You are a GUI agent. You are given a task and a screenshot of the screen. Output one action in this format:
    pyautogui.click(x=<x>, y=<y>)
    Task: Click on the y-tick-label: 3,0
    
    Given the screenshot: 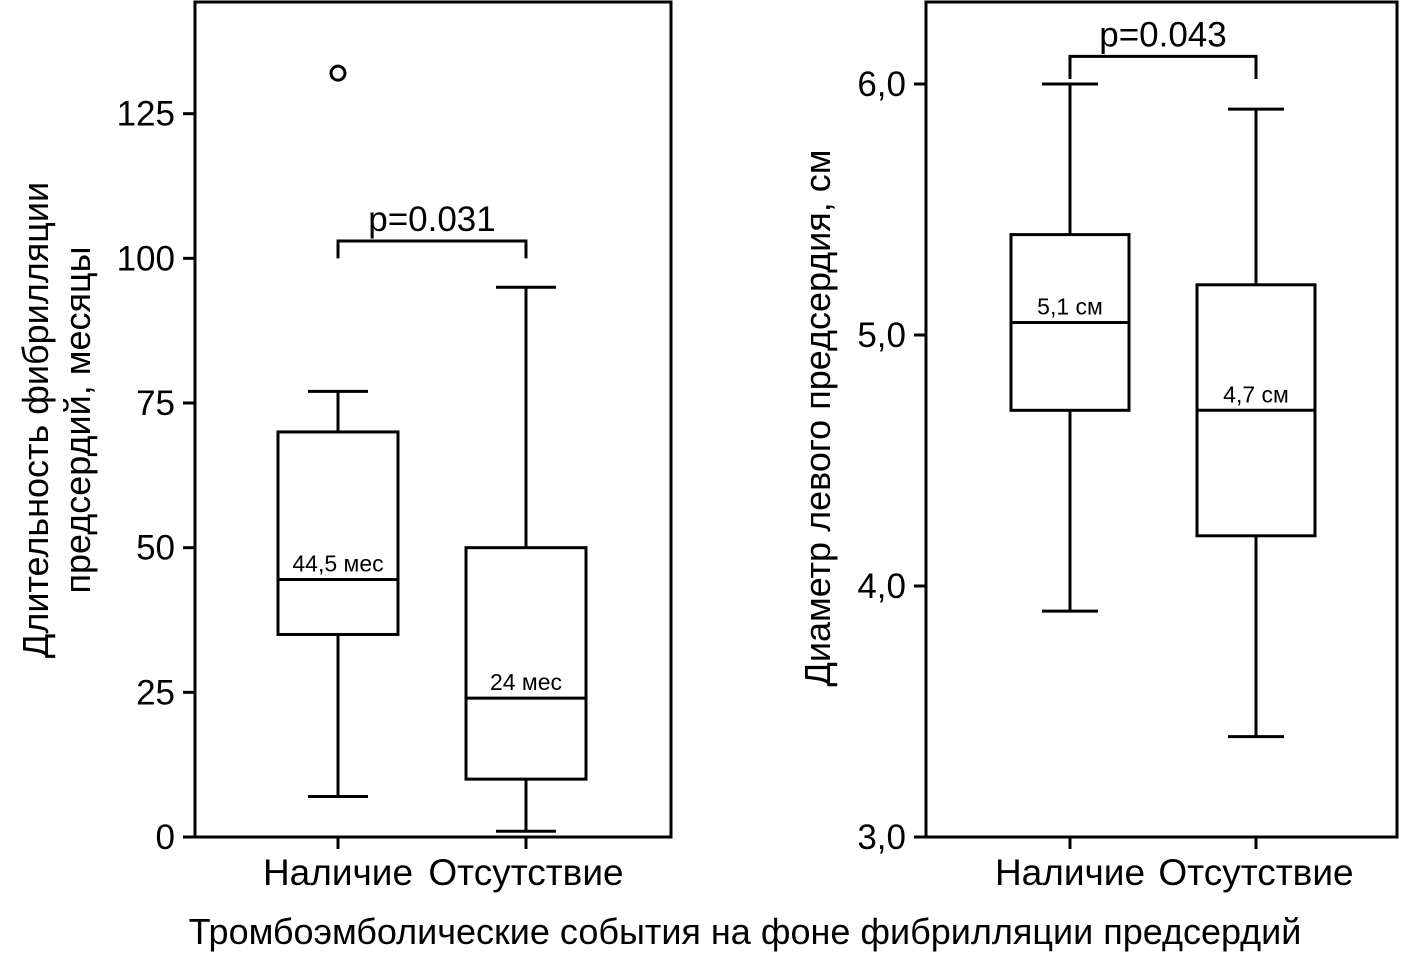 What is the action you would take?
    pyautogui.click(x=881, y=837)
    